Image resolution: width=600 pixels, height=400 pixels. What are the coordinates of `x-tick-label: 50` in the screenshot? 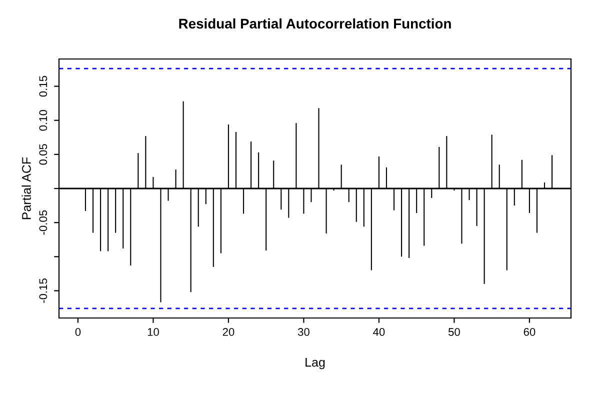 It's located at (454, 332).